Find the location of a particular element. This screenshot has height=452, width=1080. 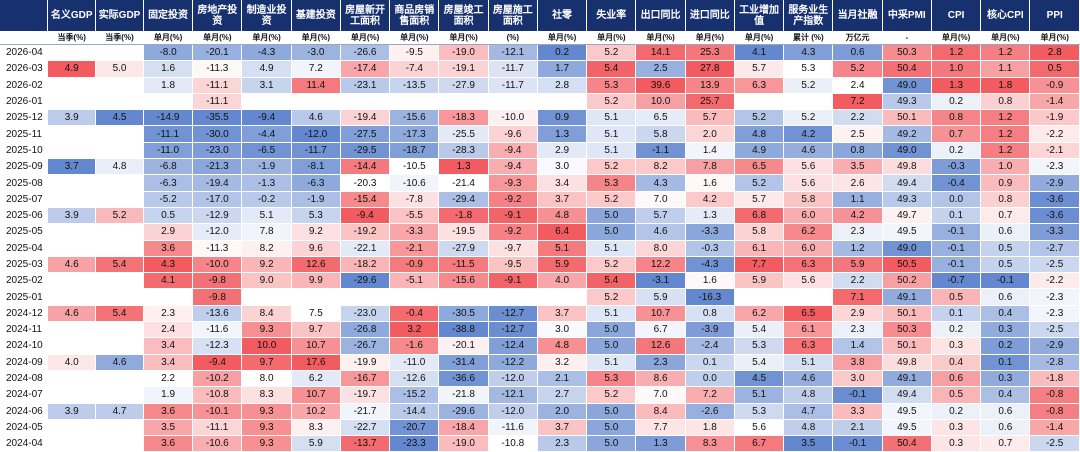

data-cell: 2.0 is located at coordinates (710, 134).